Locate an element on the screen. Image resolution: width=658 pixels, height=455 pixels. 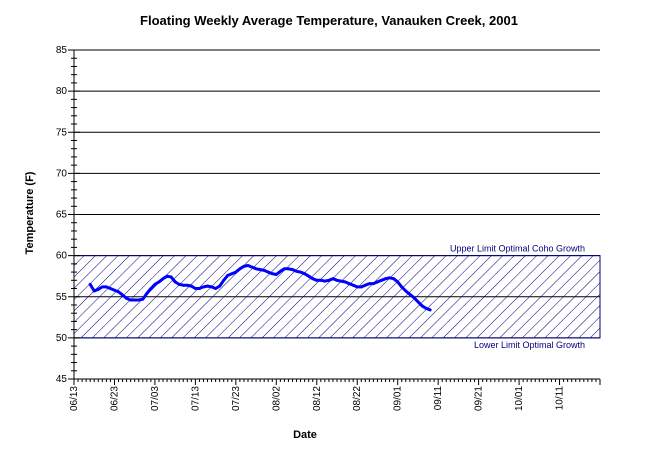
x-tick-label-07-13: 07/13 is located at coordinates (195, 398).